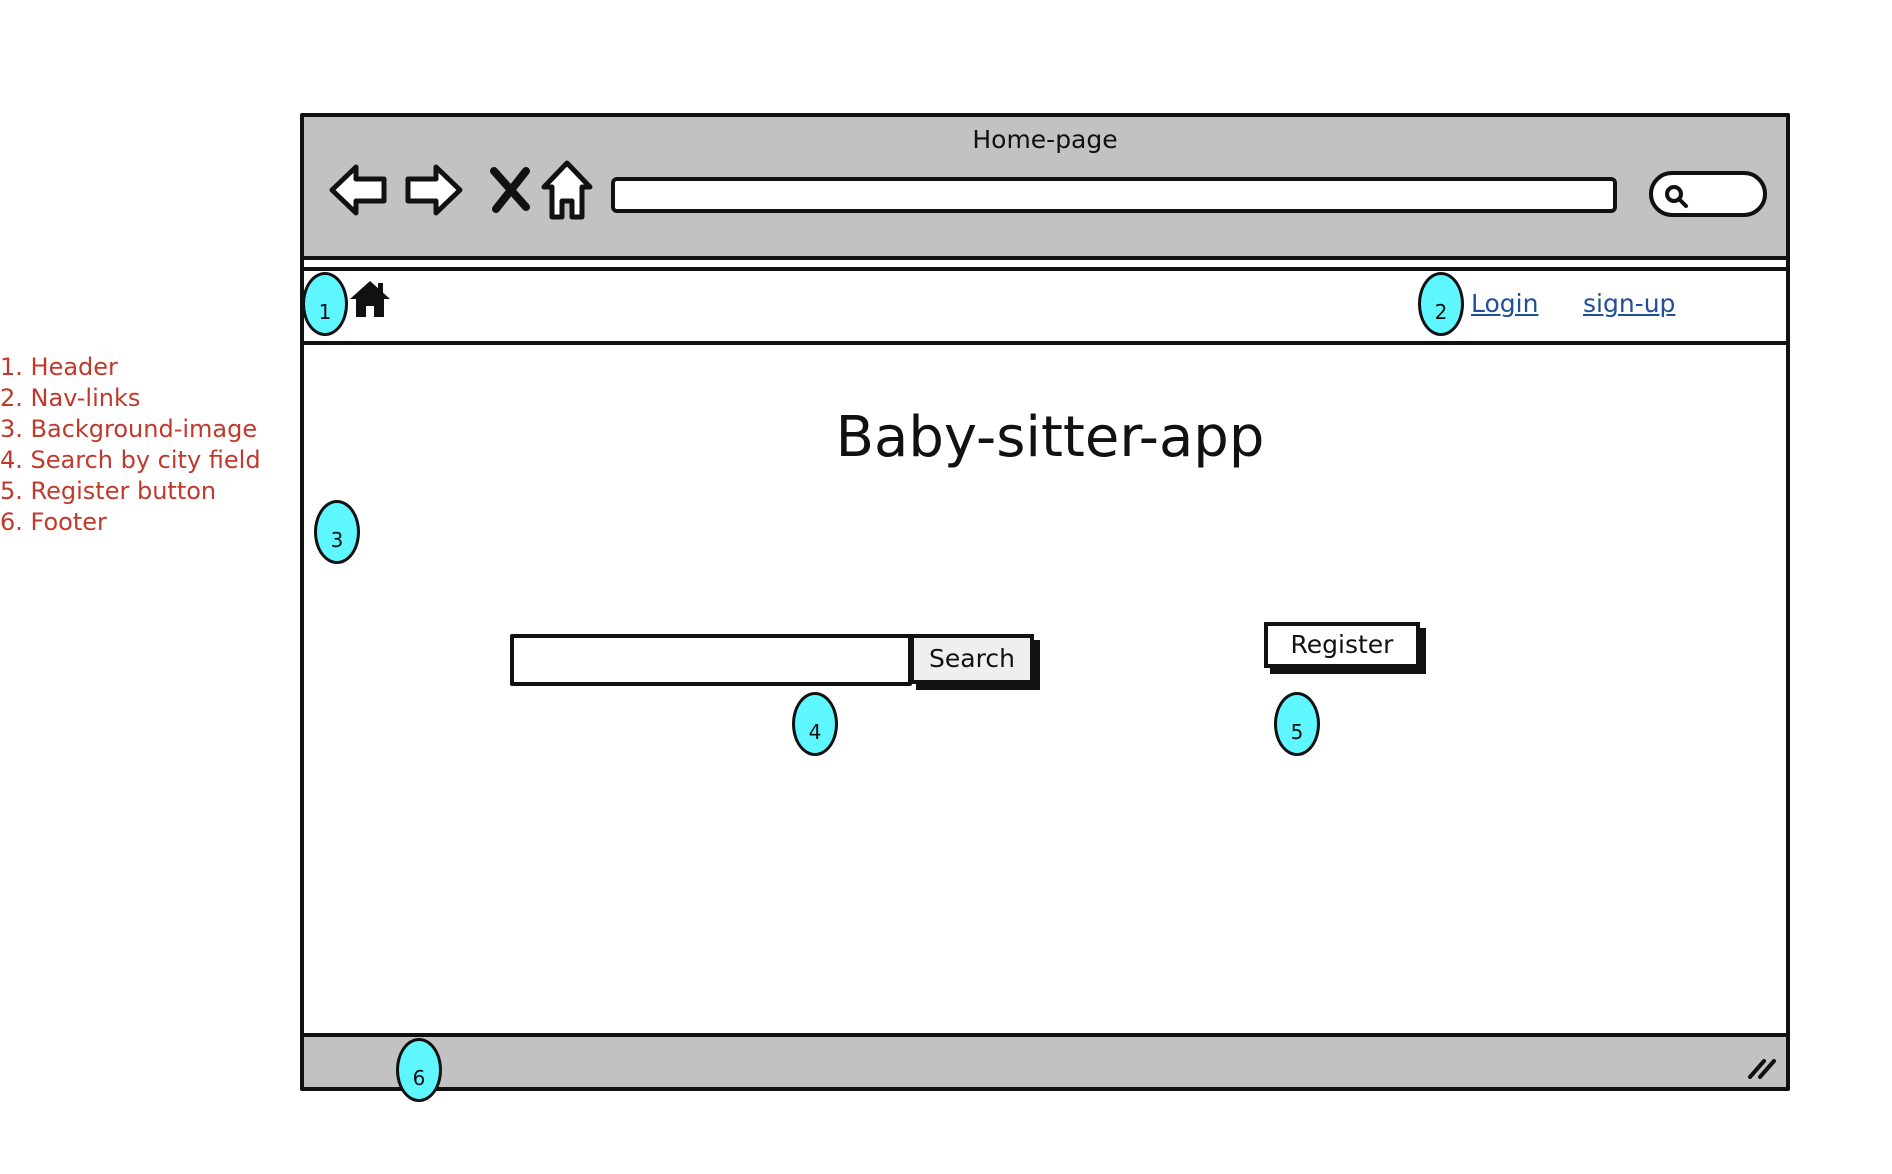 This screenshot has width=1892, height=1174. Describe the element at coordinates (1762, 1066) in the screenshot. I see `resize-grip-icon` at that location.